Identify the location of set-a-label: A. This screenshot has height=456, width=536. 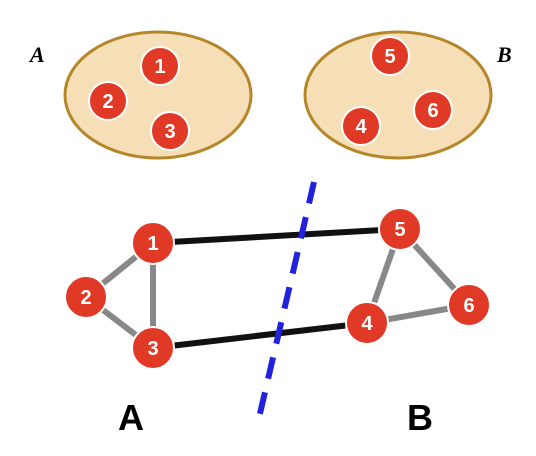
(36, 54).